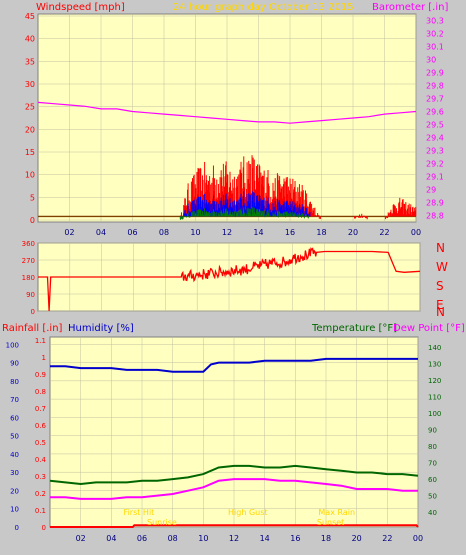 The height and width of the screenshot is (555, 466). What do you see at coordinates (162, 522) in the screenshot?
I see `event-marker-label: Sunrise` at bounding box center [162, 522].